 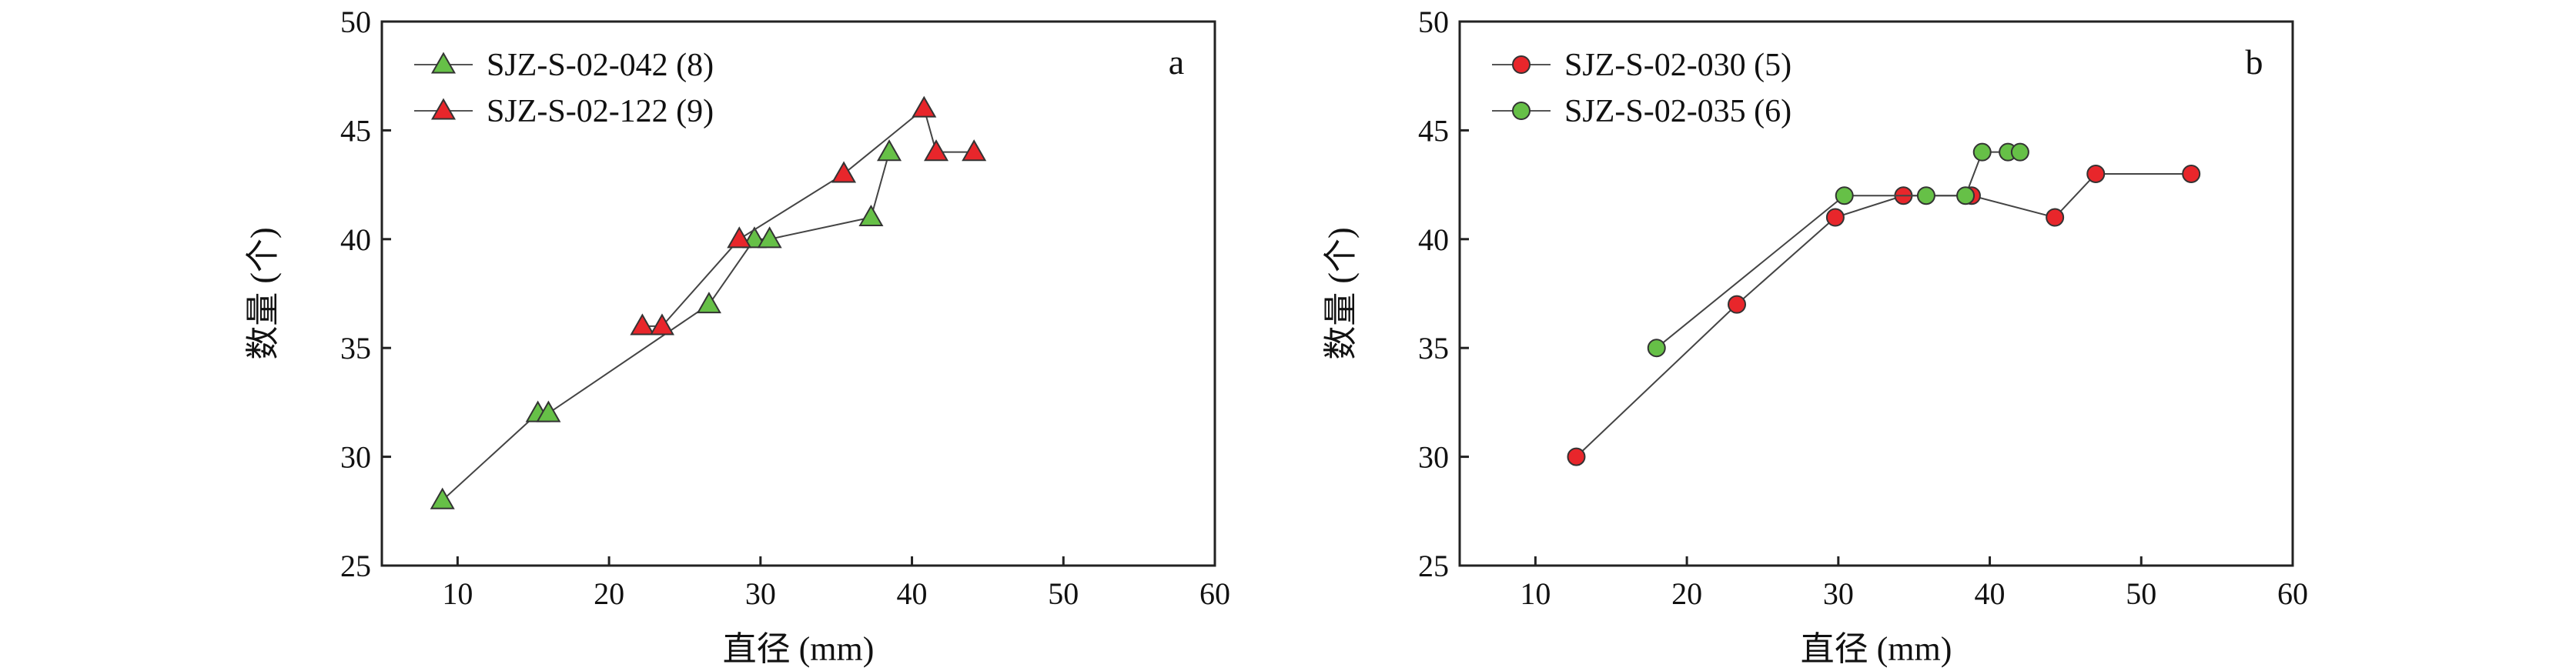 What do you see at coordinates (1176, 62) in the screenshot?
I see `panel-letter: a` at bounding box center [1176, 62].